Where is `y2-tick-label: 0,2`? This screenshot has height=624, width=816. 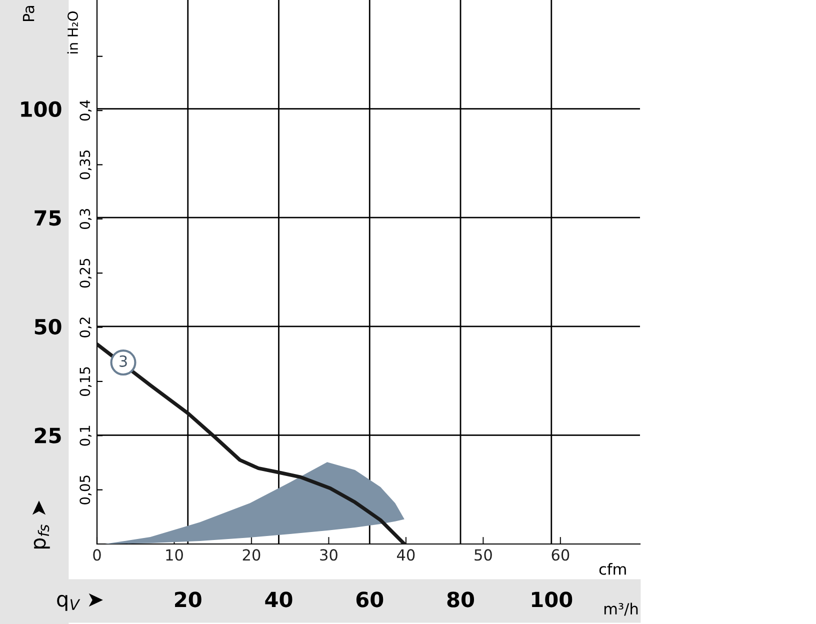 y2-tick-label: 0,2 is located at coordinates (86, 328).